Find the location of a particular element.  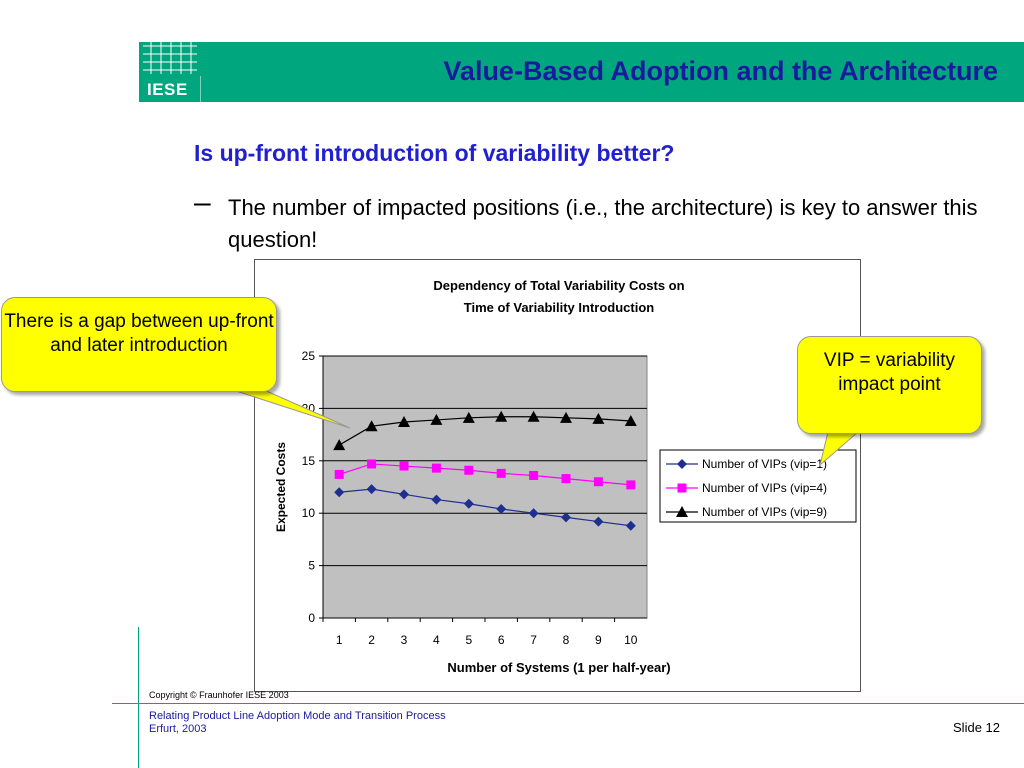

legend-label-2: Number of VIPs (vip=4) is located at coordinates (764, 488).